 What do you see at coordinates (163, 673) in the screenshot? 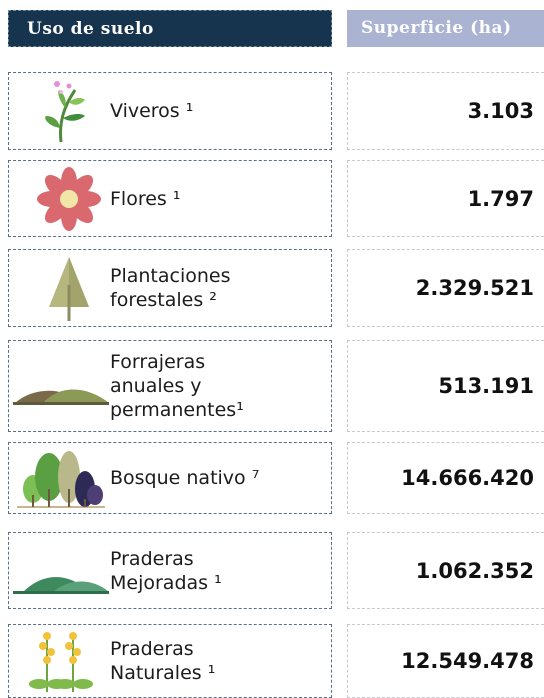
I see `label-line: Naturales ¹` at bounding box center [163, 673].